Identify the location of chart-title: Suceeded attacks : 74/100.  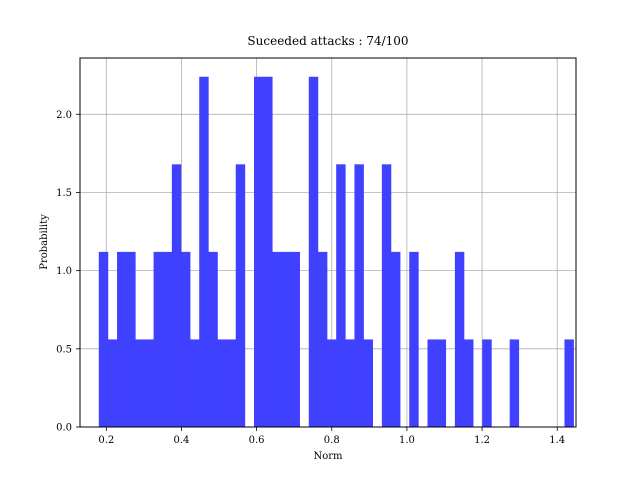
(327, 41).